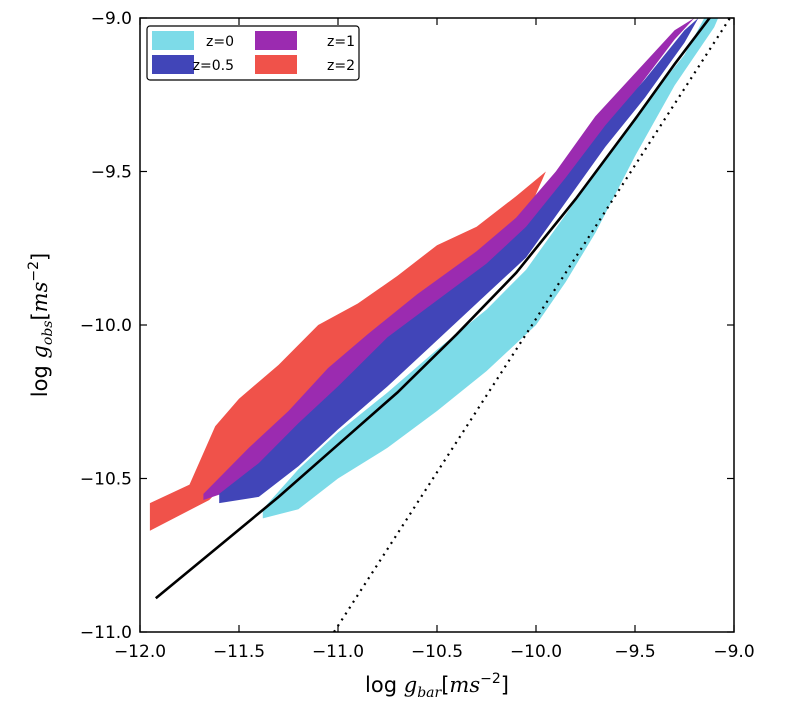 This screenshot has width=800, height=710. What do you see at coordinates (536, 652) in the screenshot?
I see `x-tick-label: −10.0` at bounding box center [536, 652].